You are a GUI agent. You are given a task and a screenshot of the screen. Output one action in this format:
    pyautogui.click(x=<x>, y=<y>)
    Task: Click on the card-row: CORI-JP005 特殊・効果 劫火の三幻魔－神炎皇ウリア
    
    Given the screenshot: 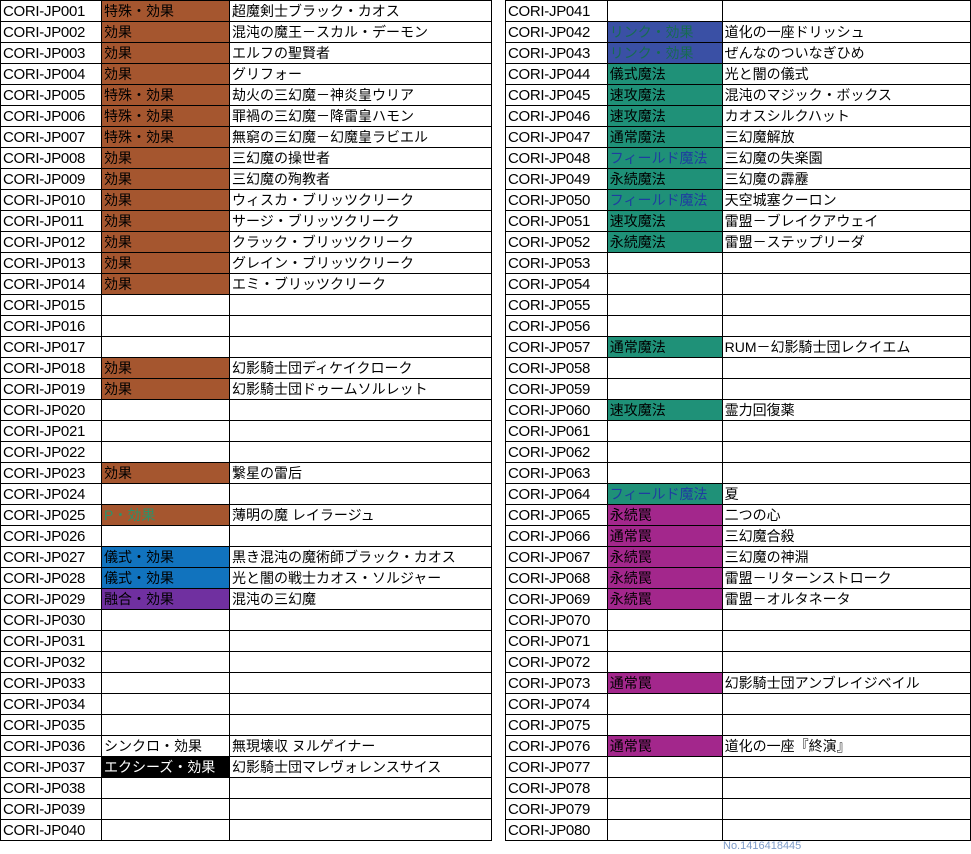 What is the action you would take?
    pyautogui.click(x=246, y=95)
    